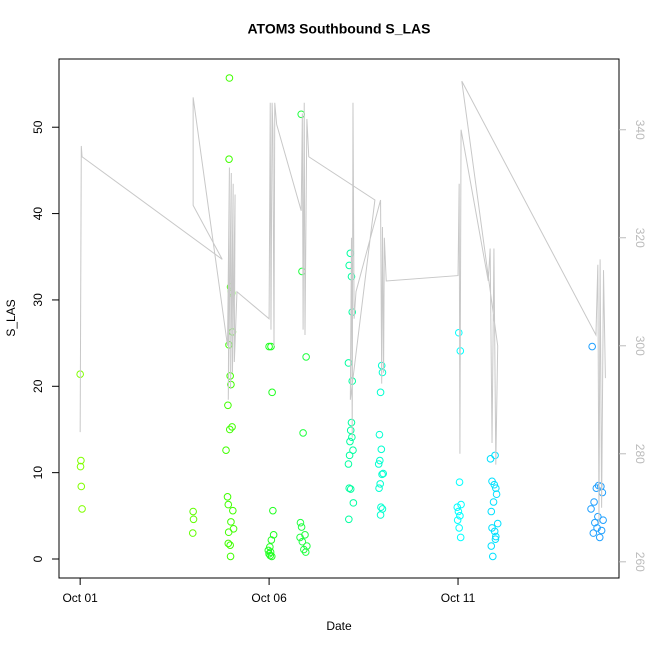  What do you see at coordinates (640, 130) in the screenshot?
I see `y2-tick-label: 340` at bounding box center [640, 130].